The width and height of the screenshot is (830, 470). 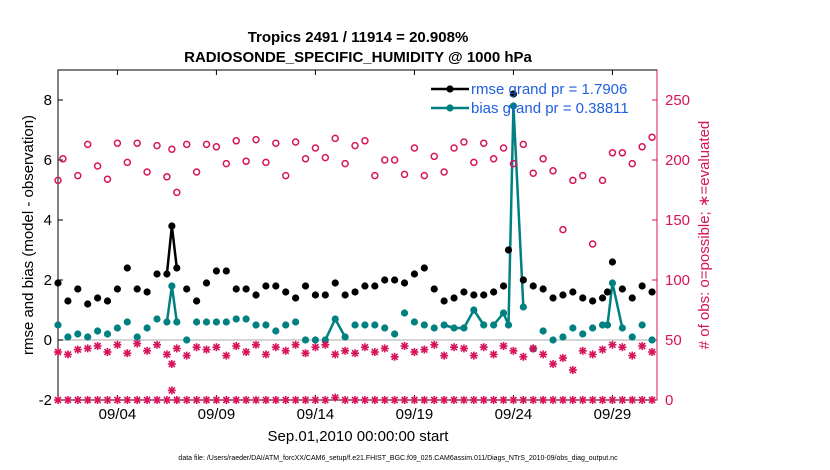 What do you see at coordinates (669, 400) in the screenshot?
I see `y-right-tick-label: 0` at bounding box center [669, 400].